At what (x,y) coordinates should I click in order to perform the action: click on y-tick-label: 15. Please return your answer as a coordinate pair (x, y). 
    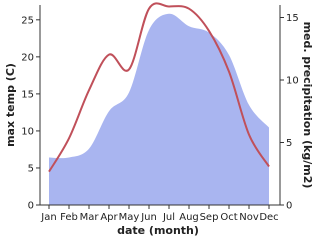
    Looking at the image, I should click on (27, 94).